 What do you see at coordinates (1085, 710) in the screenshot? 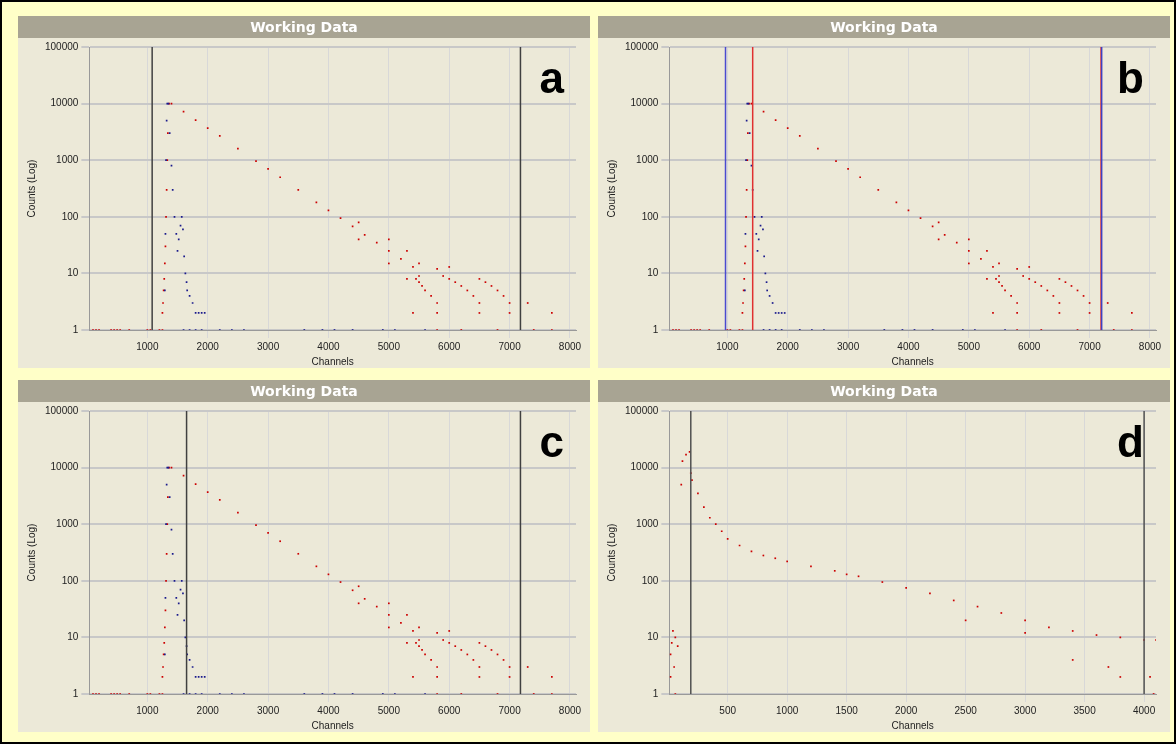
I see `x-tick-label: 3500` at bounding box center [1085, 710].